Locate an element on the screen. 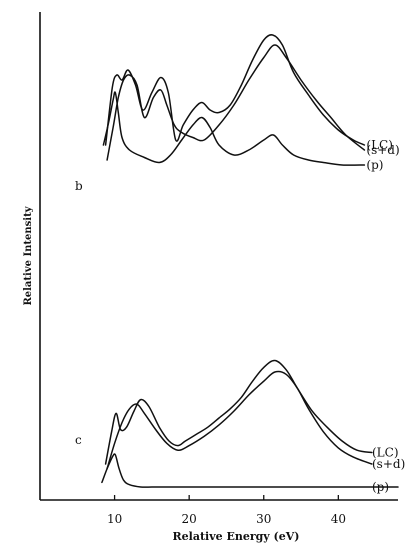 This screenshot has width=417, height=554. series-label-c-1: (s+d) is located at coordinates (388, 464).